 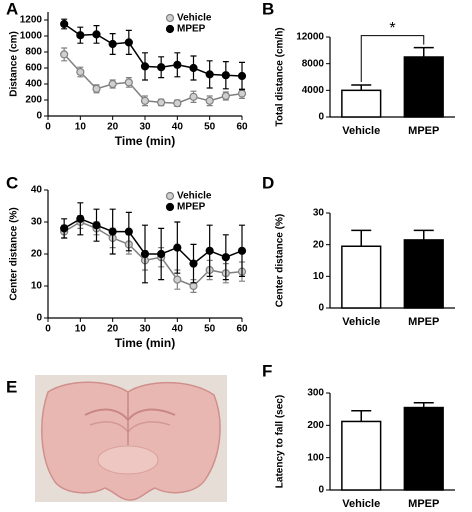 What do you see at coordinates (268, 182) in the screenshot?
I see `panel-label: D` at bounding box center [268, 182].